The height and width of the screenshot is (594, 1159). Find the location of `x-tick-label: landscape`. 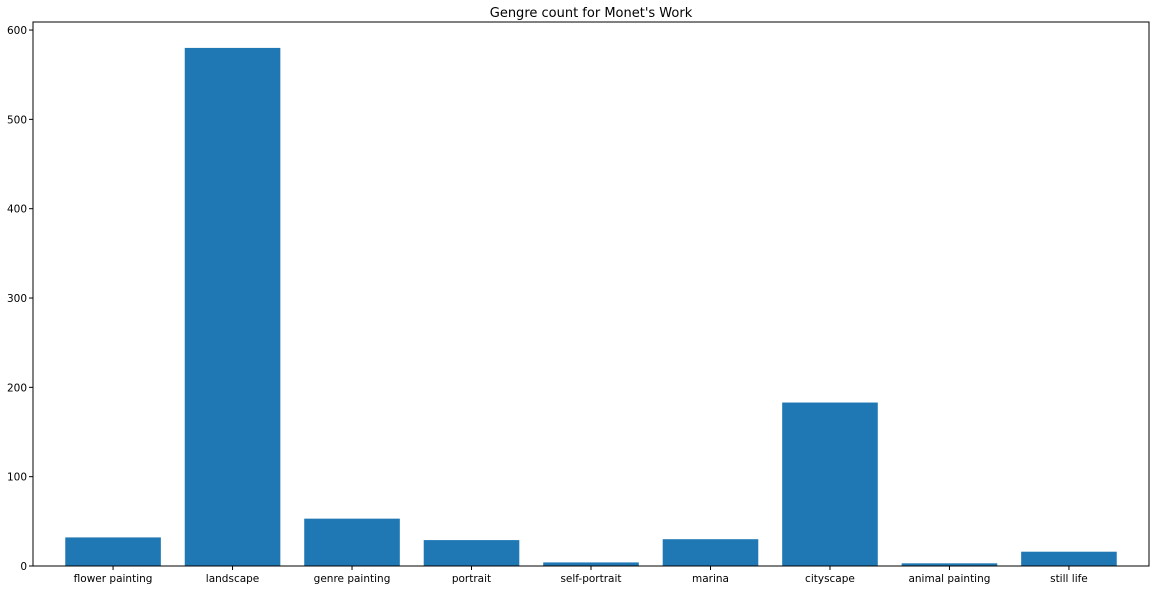

x-tick-label: landscape is located at coordinates (232, 579).